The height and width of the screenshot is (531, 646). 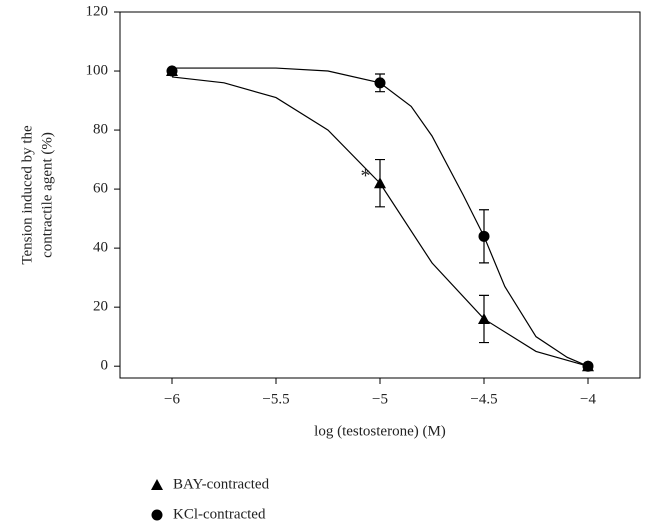 I want to click on legend-label: KCl-contracted, so click(x=219, y=514).